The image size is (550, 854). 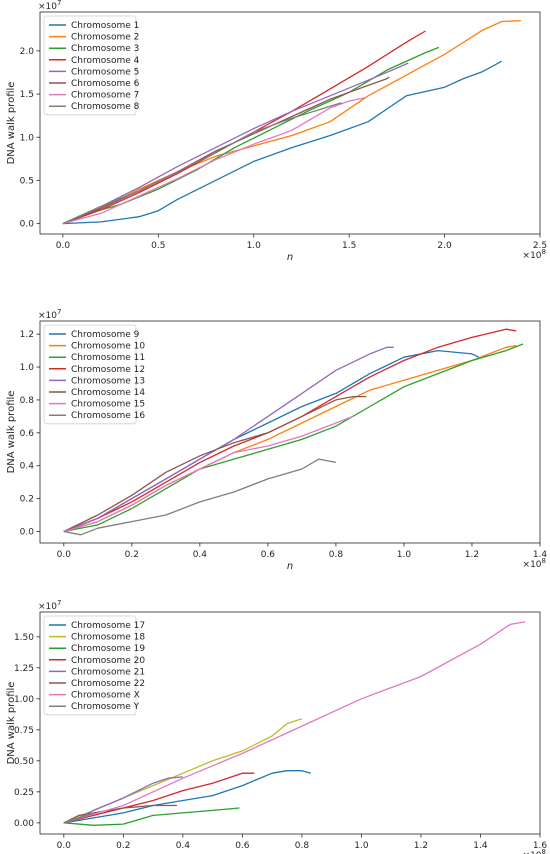 What do you see at coordinates (27, 95) in the screenshot?
I see `y-tick-label: 1.5` at bounding box center [27, 95].